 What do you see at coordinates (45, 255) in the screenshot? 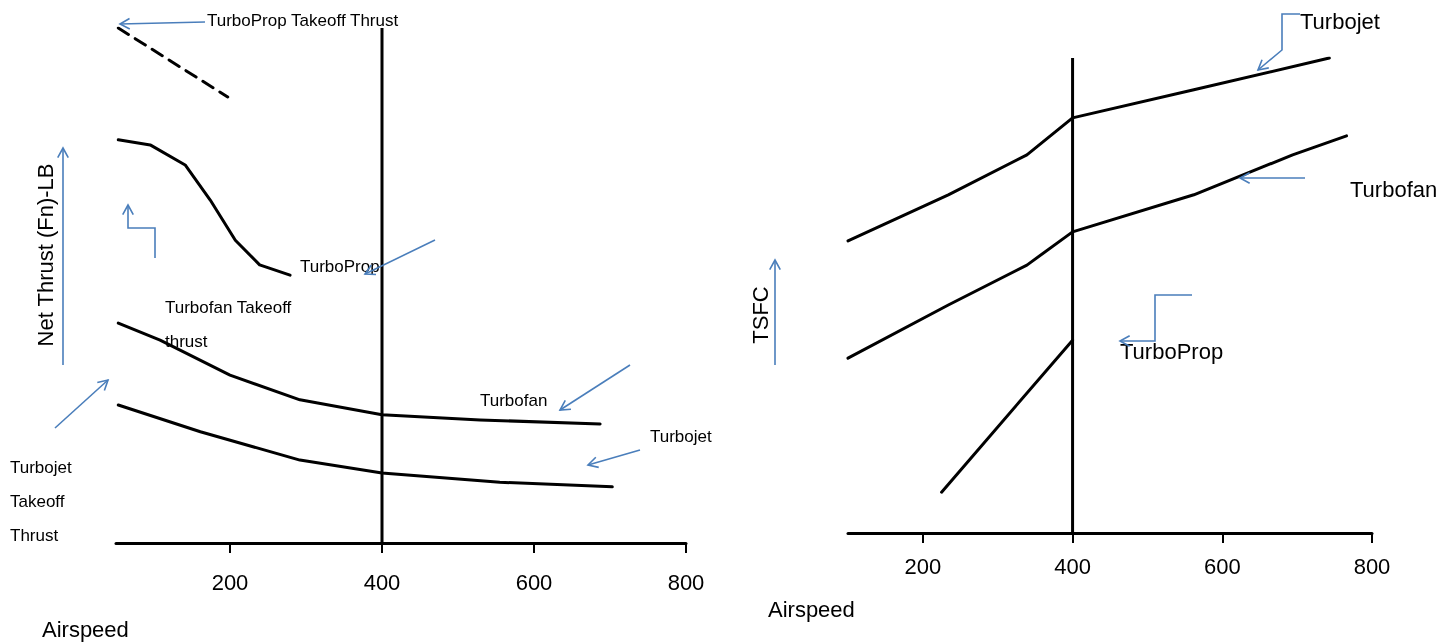
I see `y-axis-title: Net Thrust (Fn)-LB` at bounding box center [45, 255].